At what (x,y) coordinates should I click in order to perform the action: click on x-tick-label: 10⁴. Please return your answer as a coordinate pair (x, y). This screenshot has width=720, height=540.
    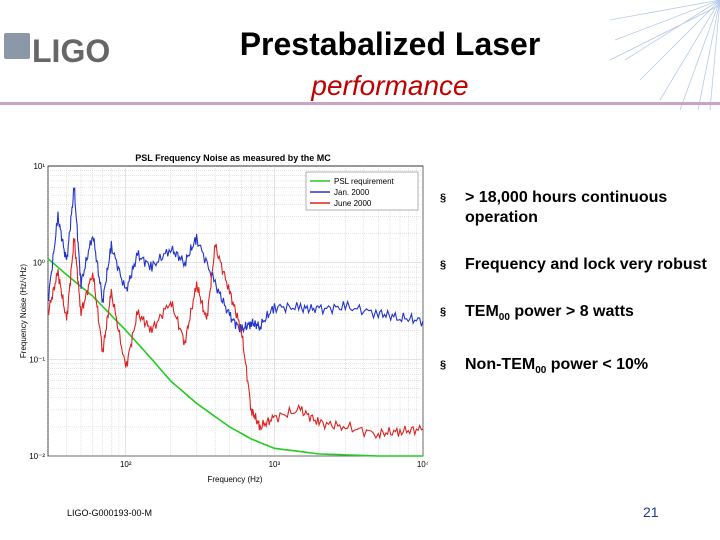
    Looking at the image, I should click on (422, 464).